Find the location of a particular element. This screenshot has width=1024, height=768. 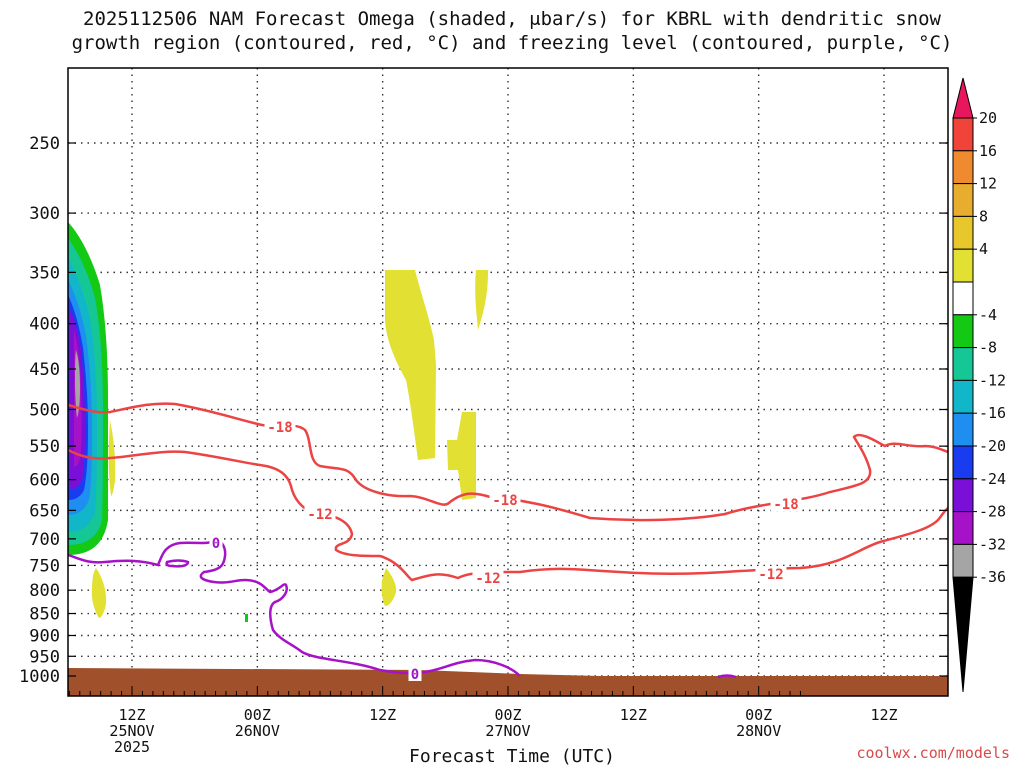

colorbar-label: -20 is located at coordinates (992, 446).